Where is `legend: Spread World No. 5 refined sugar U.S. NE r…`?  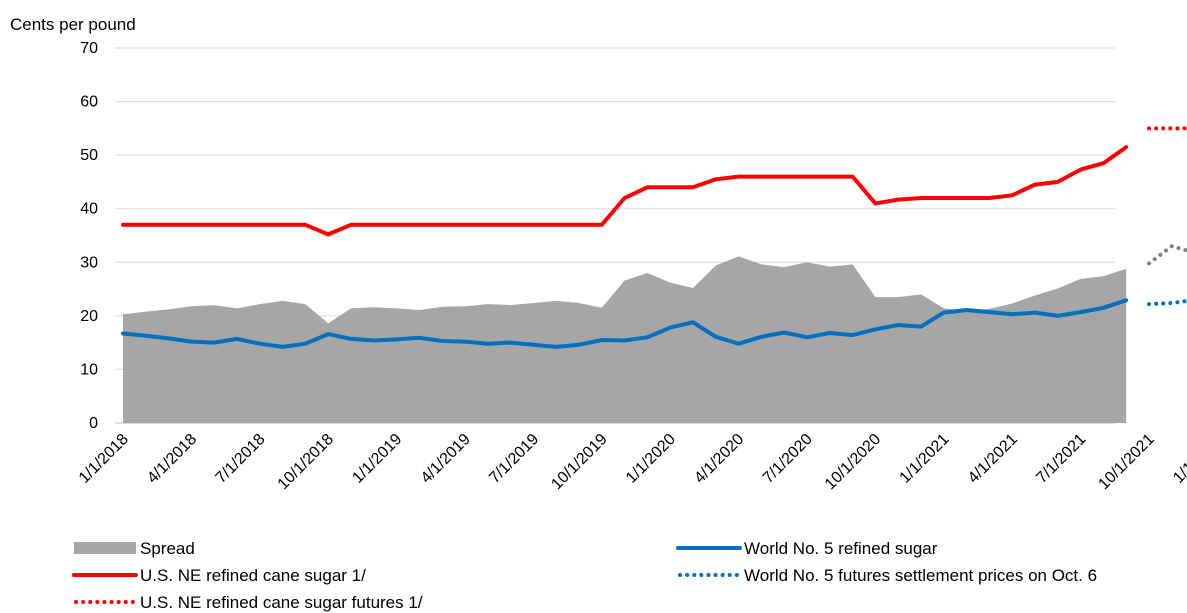
legend: Spread World No. 5 refined sugar U.S. NE r… is located at coordinates (584, 575).